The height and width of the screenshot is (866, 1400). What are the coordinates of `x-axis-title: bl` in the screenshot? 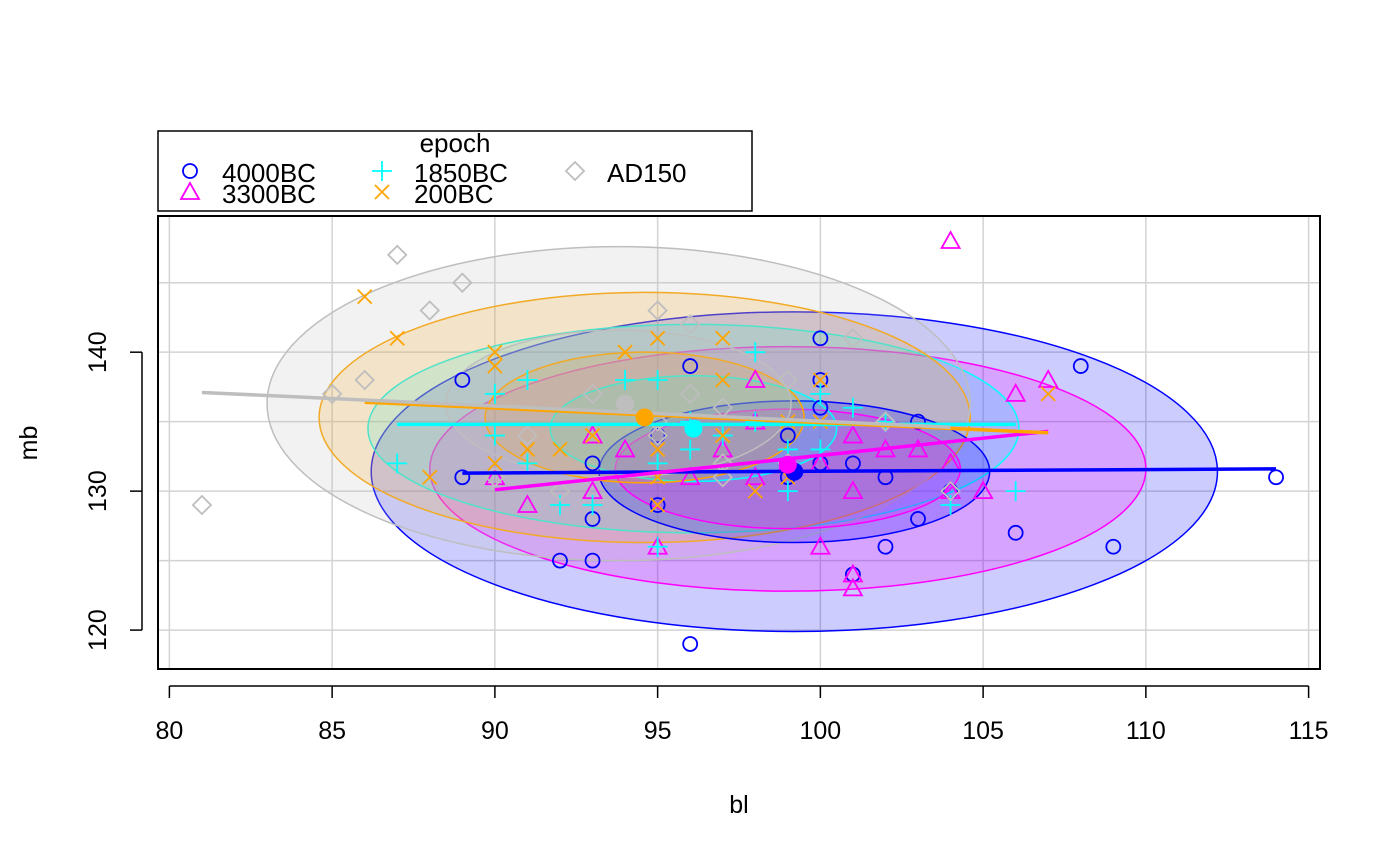 It's located at (738, 805).